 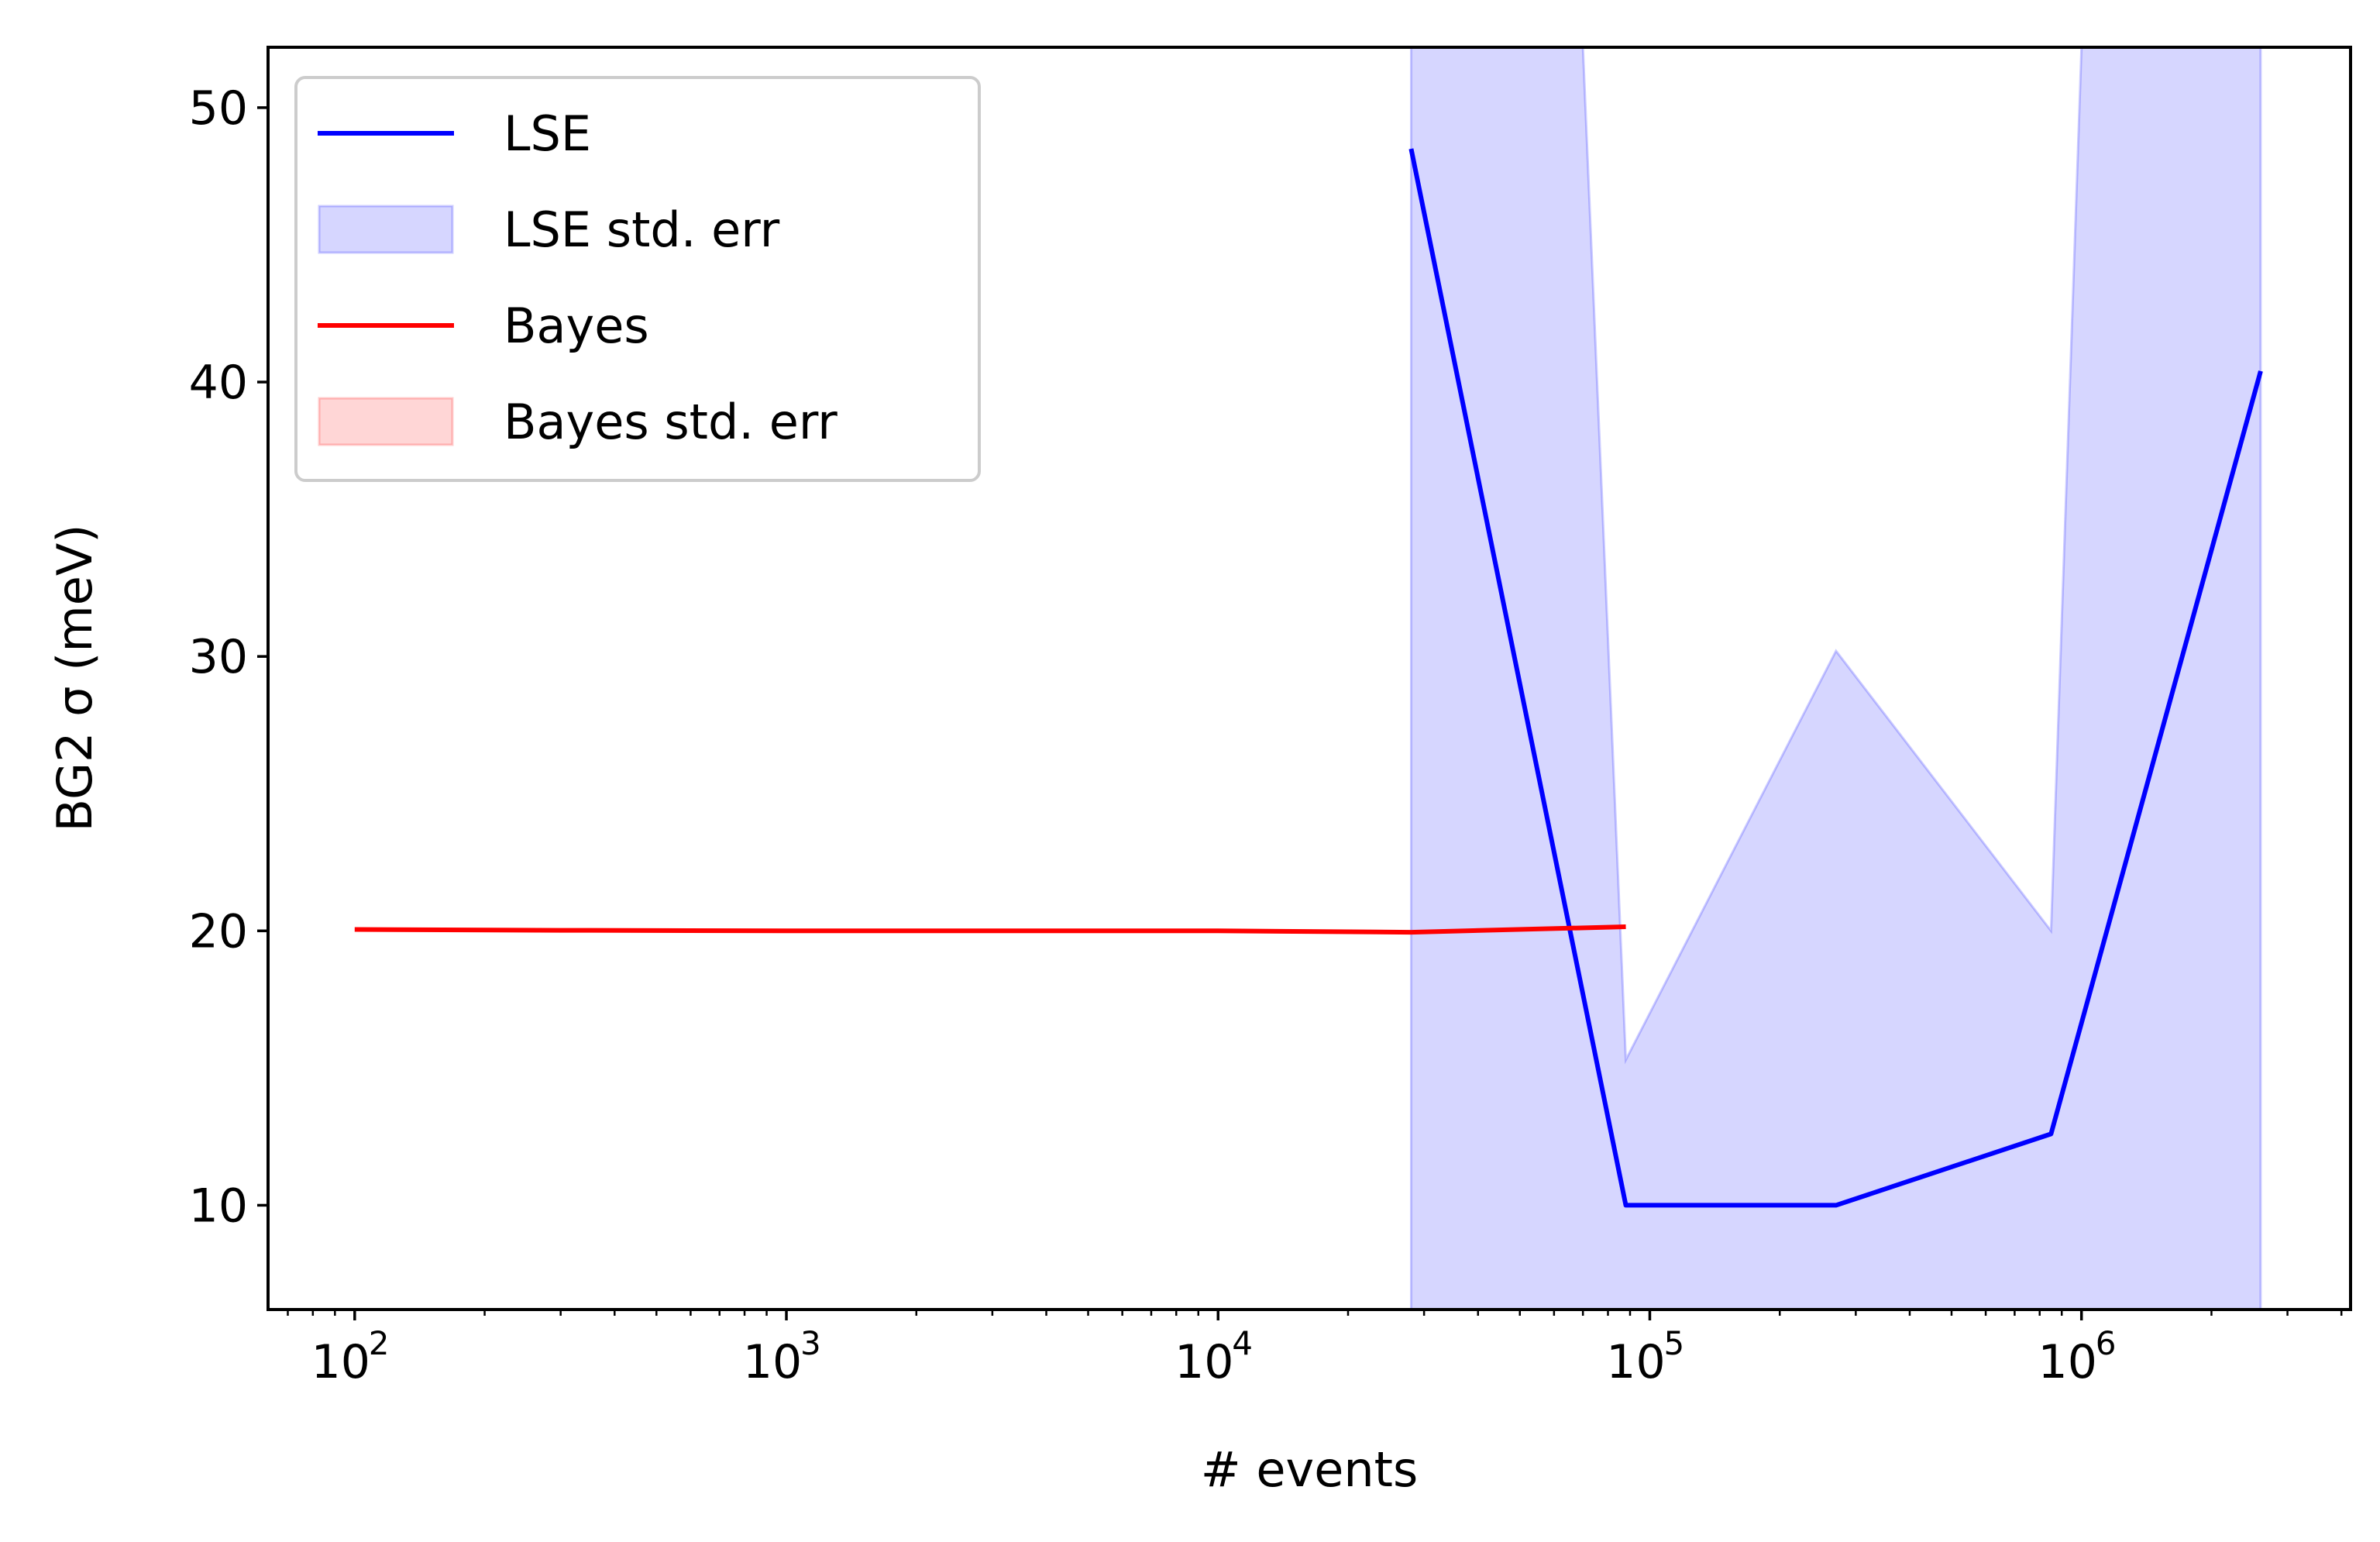 I want to click on x-tick-exponent: 2, so click(x=380, y=1343).